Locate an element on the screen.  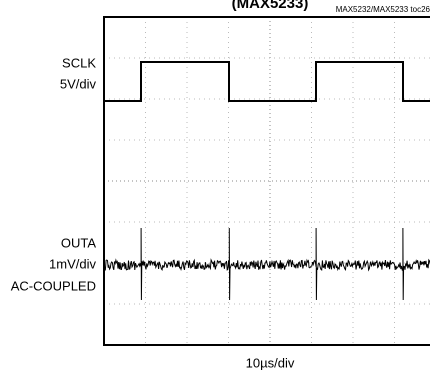
ch2-coupling: AC-COUPLED is located at coordinates (53, 285).